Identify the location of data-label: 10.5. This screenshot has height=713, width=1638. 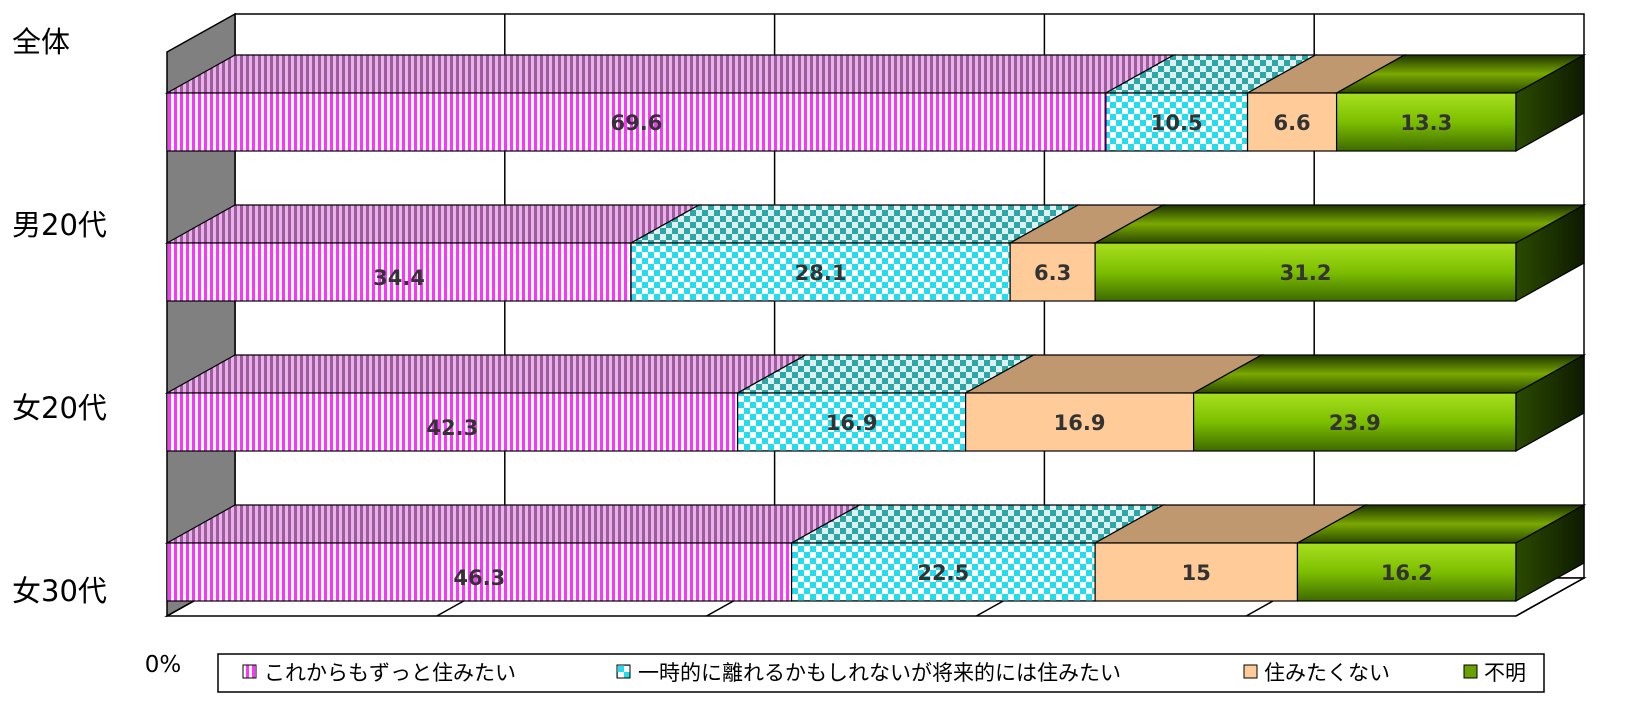
(1177, 123).